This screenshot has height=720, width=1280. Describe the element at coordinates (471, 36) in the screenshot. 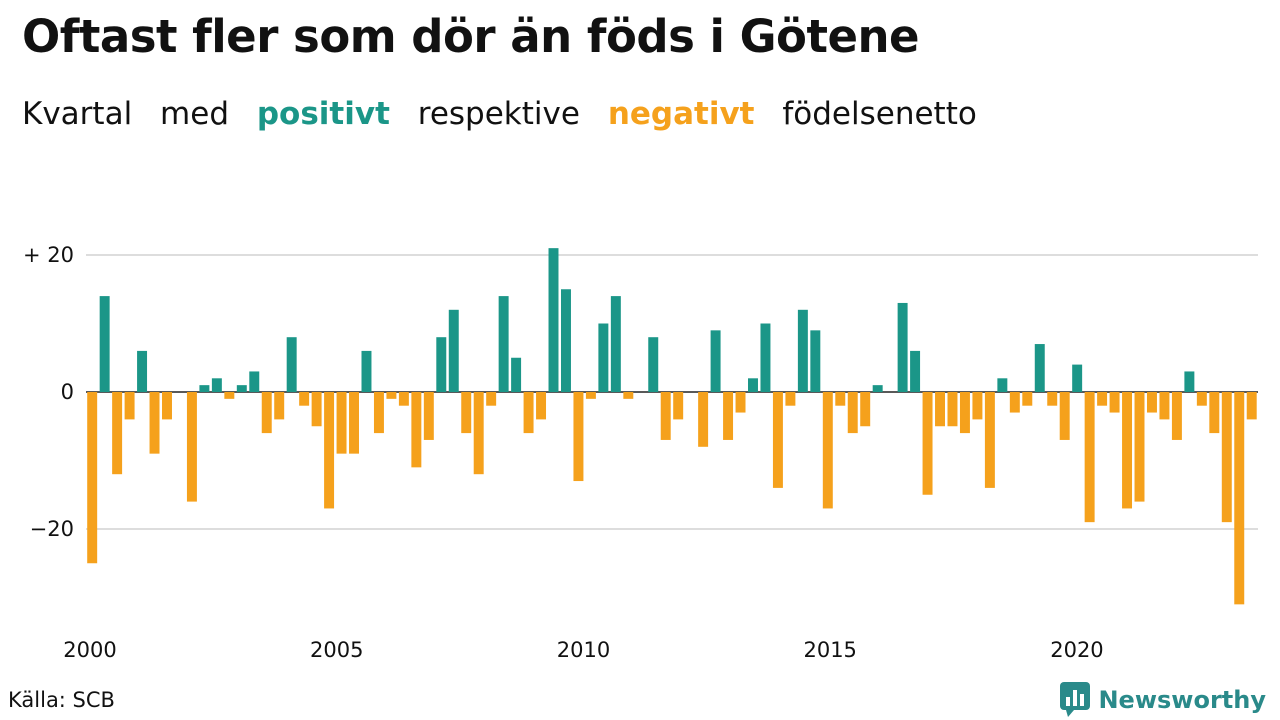

I see `chart-title: Oftast fler som dör än föds i Götene` at that location.